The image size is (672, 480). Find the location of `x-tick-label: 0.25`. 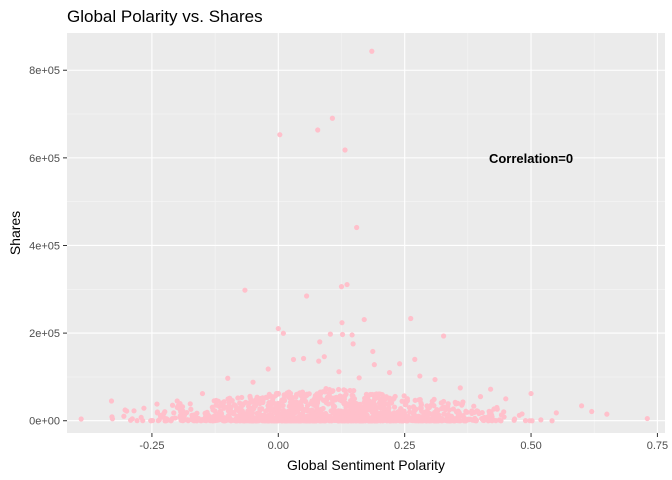

x-tick-label: 0.25 is located at coordinates (404, 446).